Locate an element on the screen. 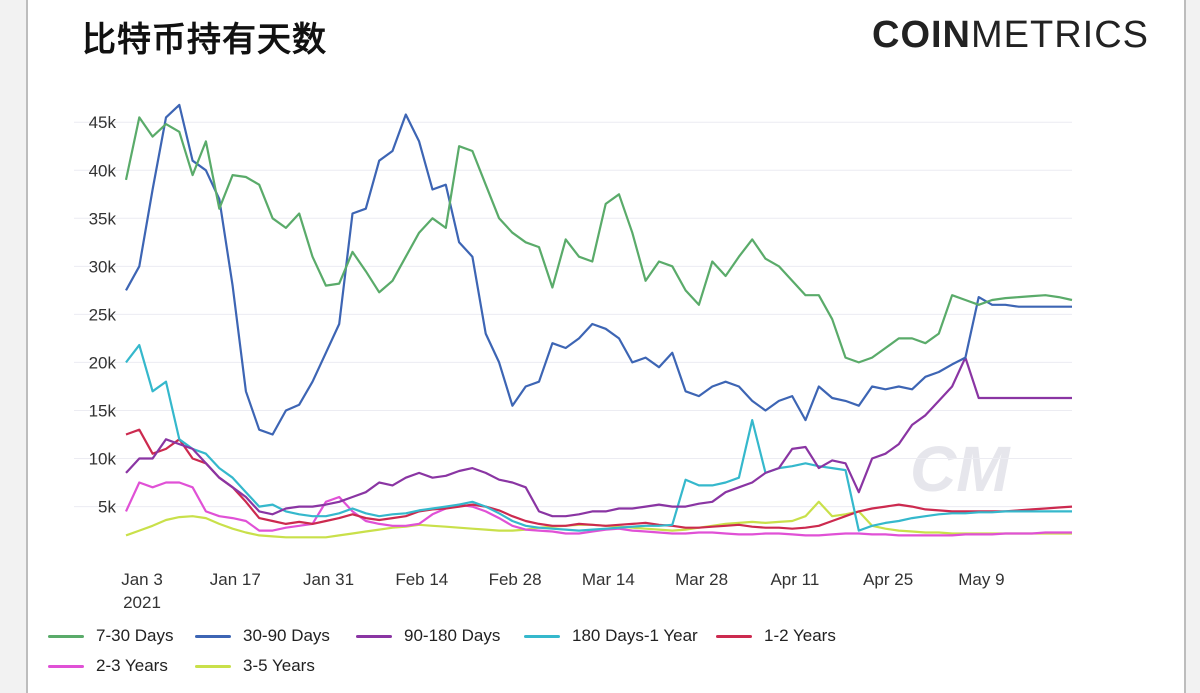 The width and height of the screenshot is (1200, 693). y-tick-label: 10k is located at coordinates (103, 459).